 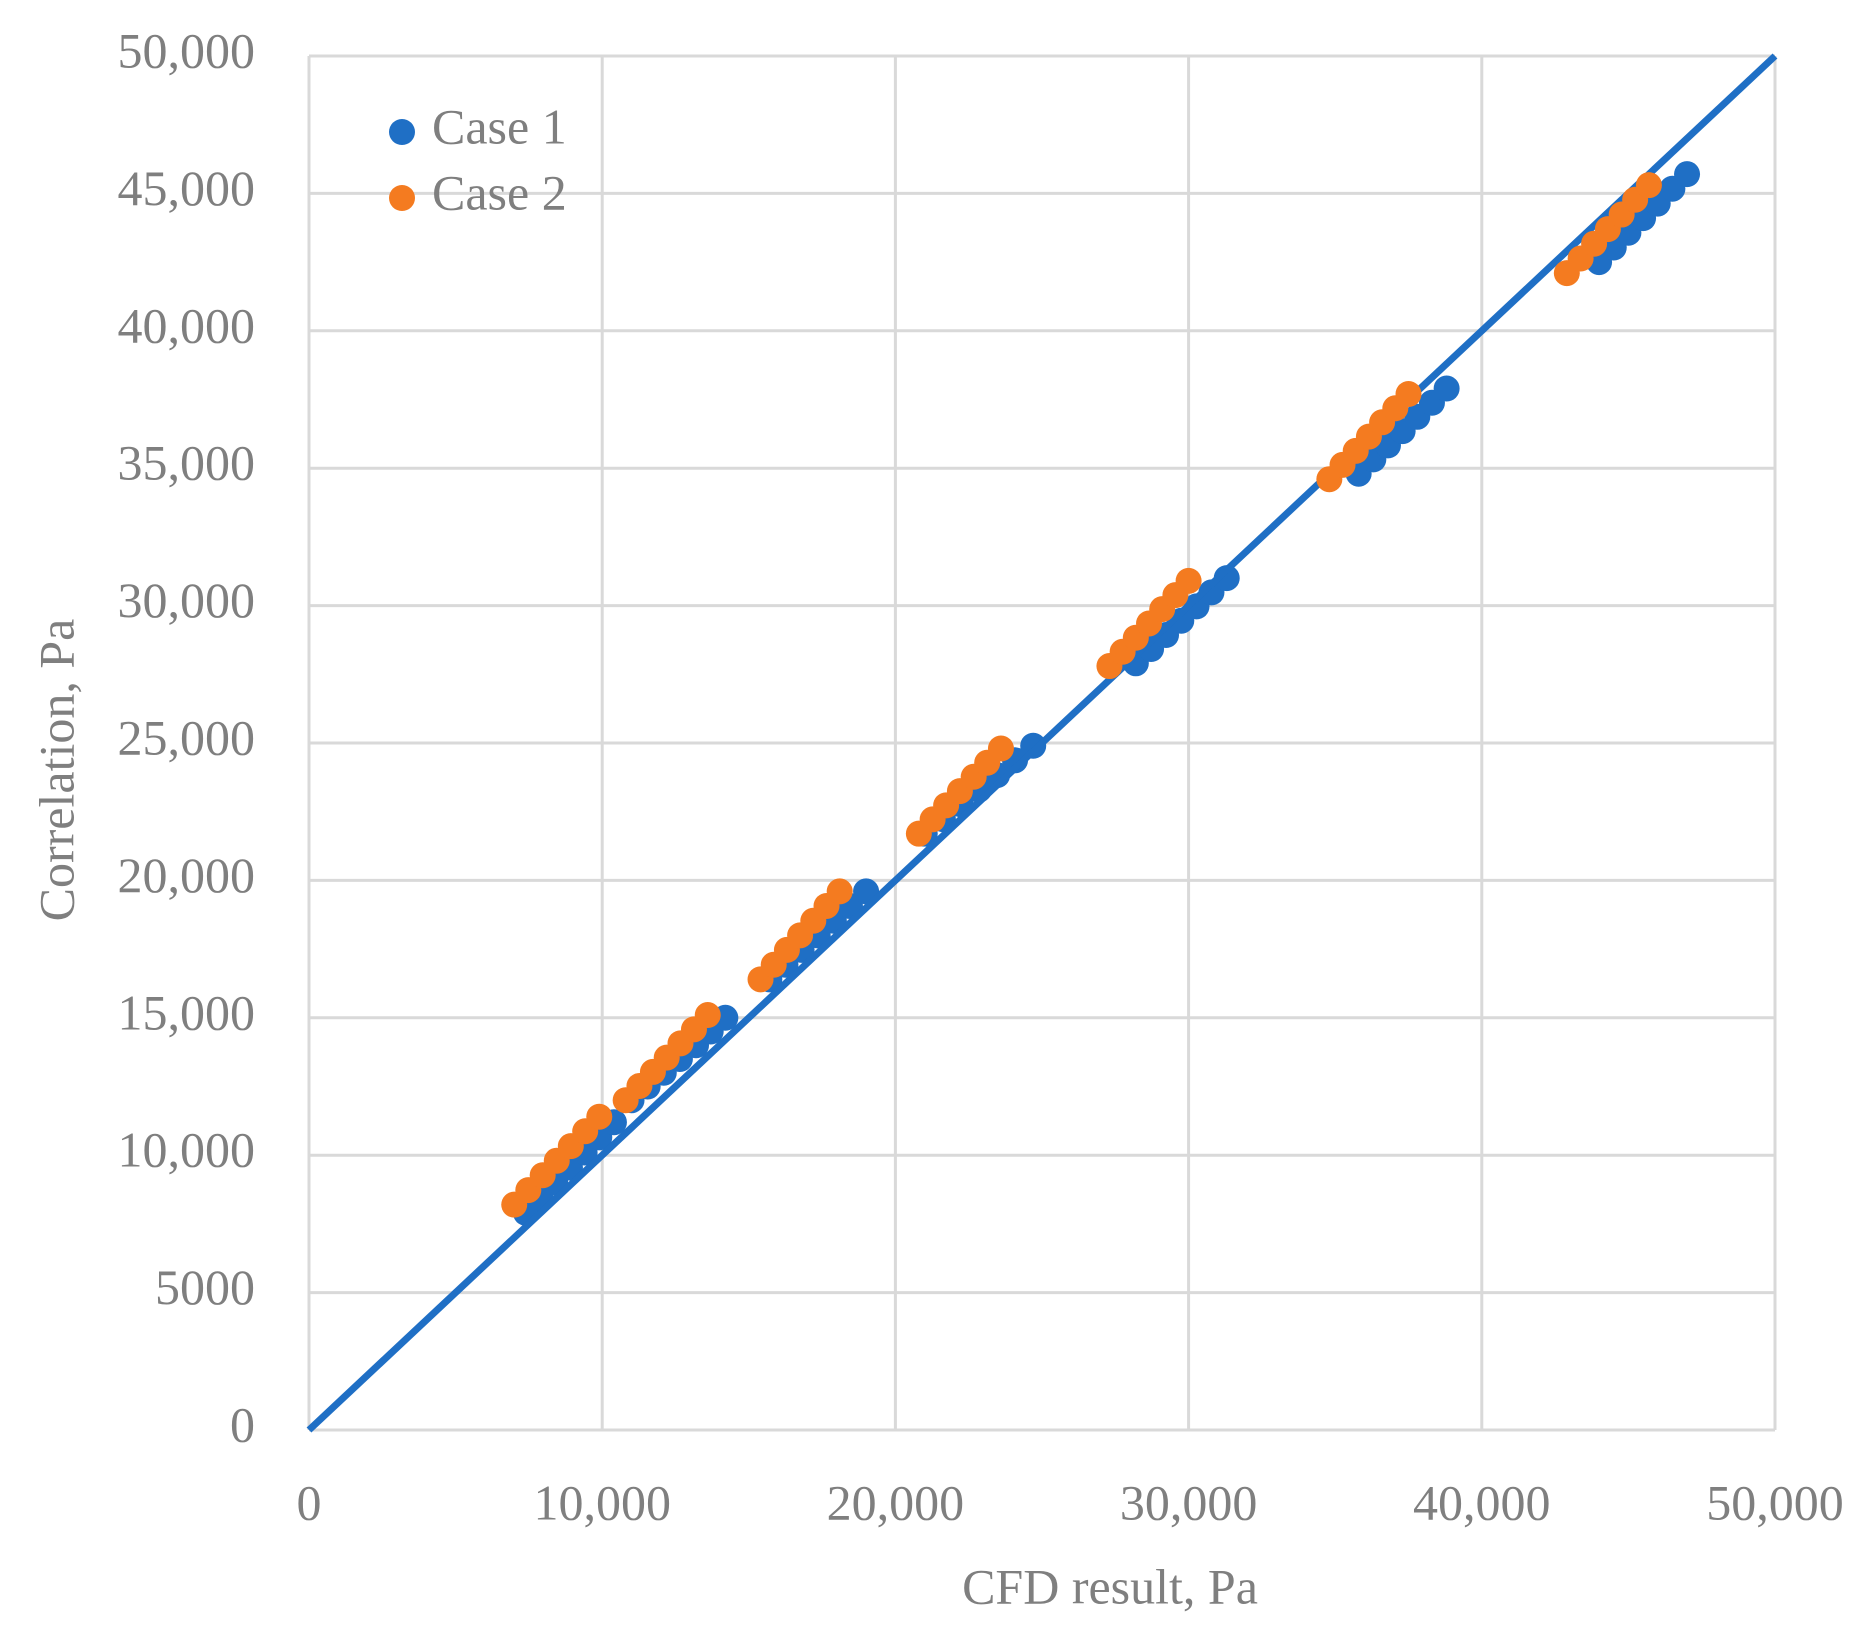 What do you see at coordinates (205, 1287) in the screenshot?
I see `y-tick-label: 5000` at bounding box center [205, 1287].